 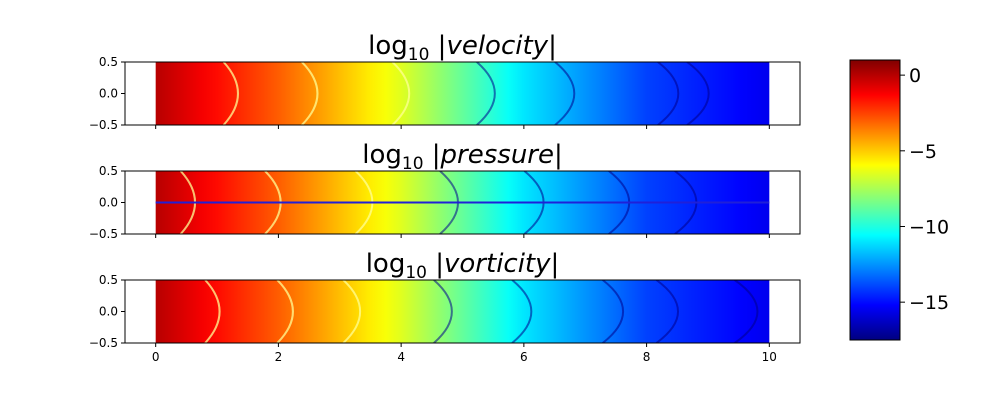 What do you see at coordinates (497, 46) in the screenshot?
I see `title-quantity: velocity` at bounding box center [497, 46].